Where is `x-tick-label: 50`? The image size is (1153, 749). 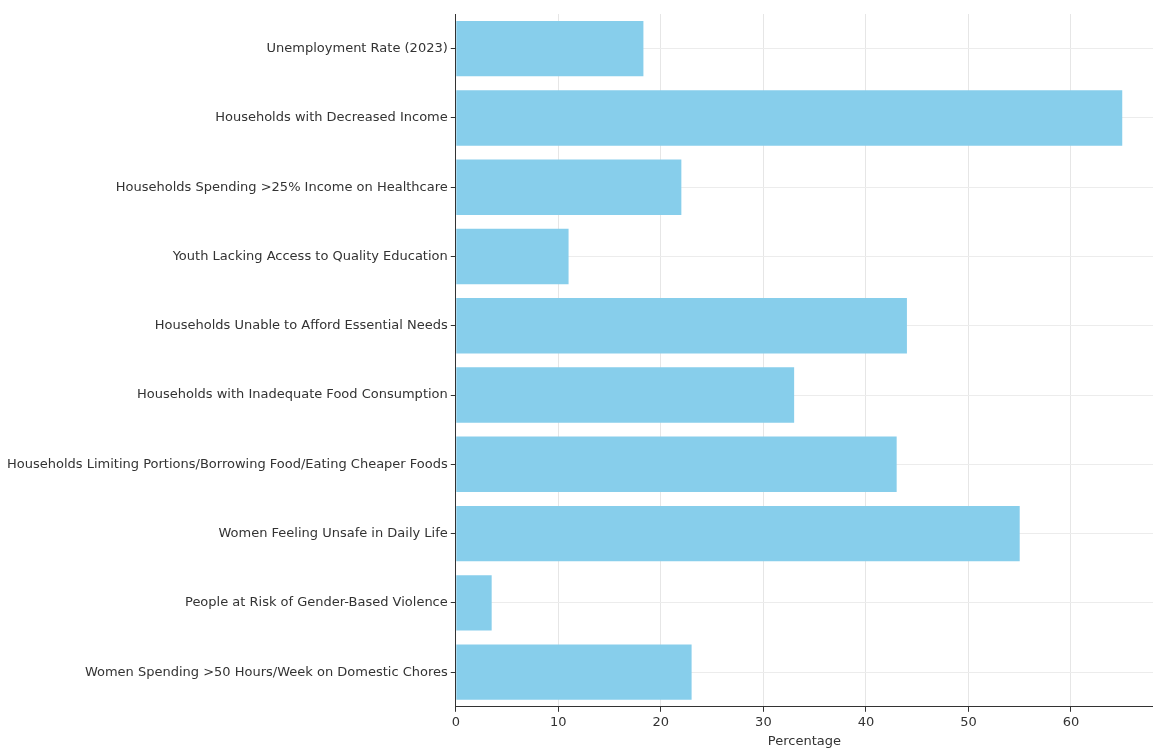
x-tick-label: 50 is located at coordinates (968, 721).